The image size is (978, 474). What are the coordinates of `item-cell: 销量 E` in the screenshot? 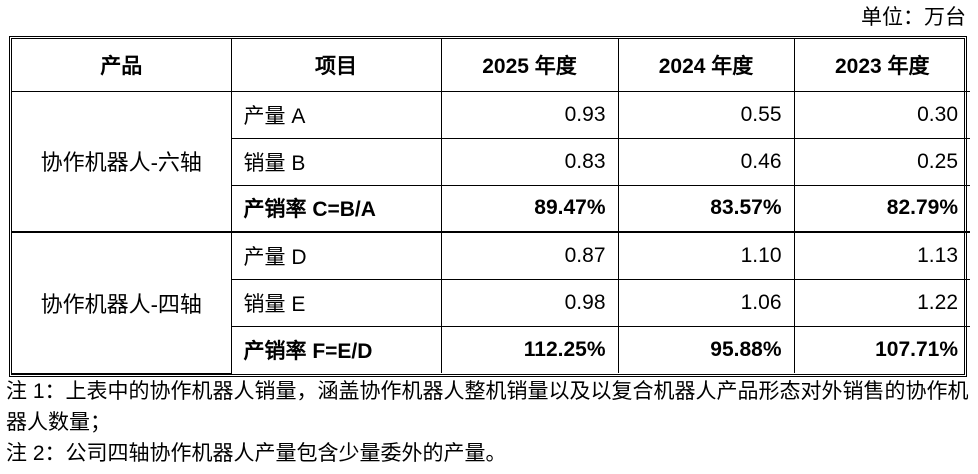 It's located at (336, 302).